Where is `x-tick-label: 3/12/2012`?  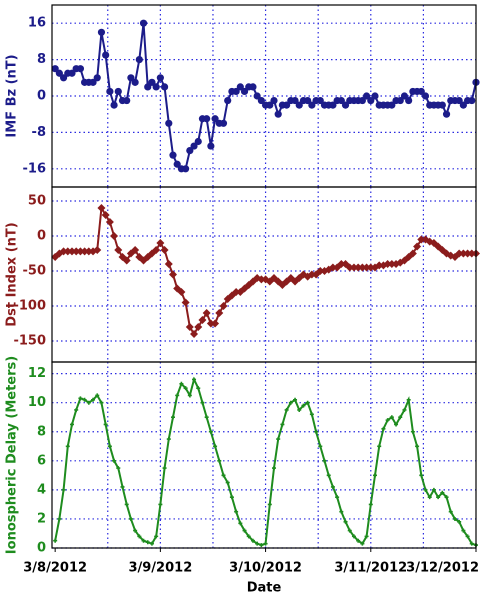
x-tick-label: 3/12/2012 is located at coordinates (442, 568).